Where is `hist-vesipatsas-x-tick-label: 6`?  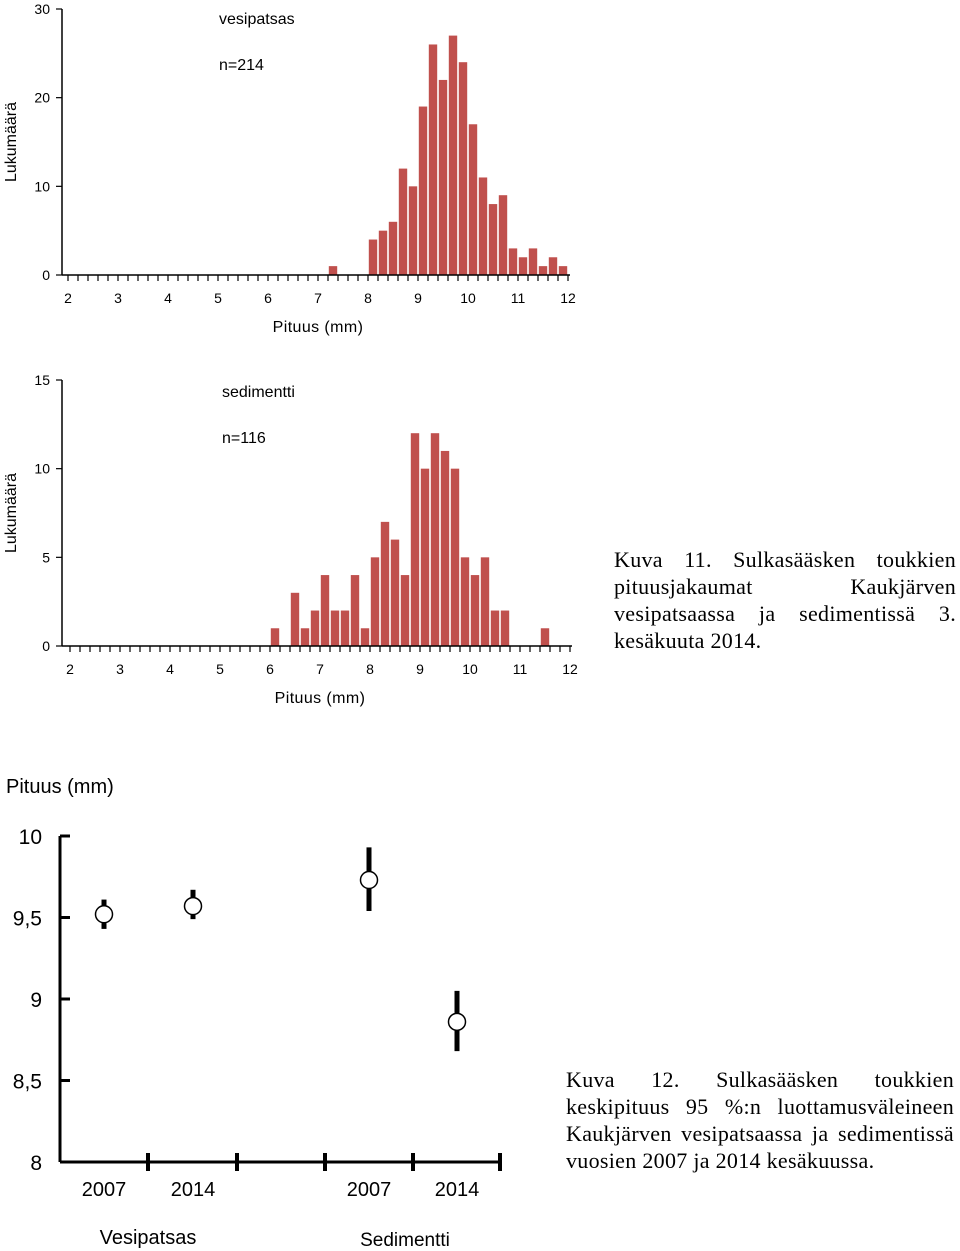
hist-vesipatsas-x-tick-label: 6 is located at coordinates (268, 298).